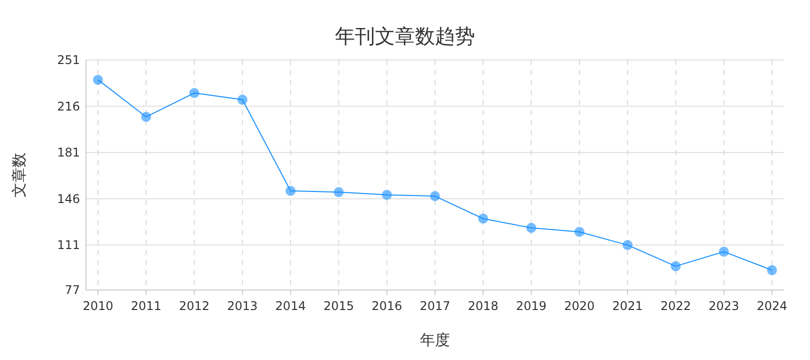 This screenshot has width=810, height=360. I want to click on x-tick-label: 2023, so click(724, 306).